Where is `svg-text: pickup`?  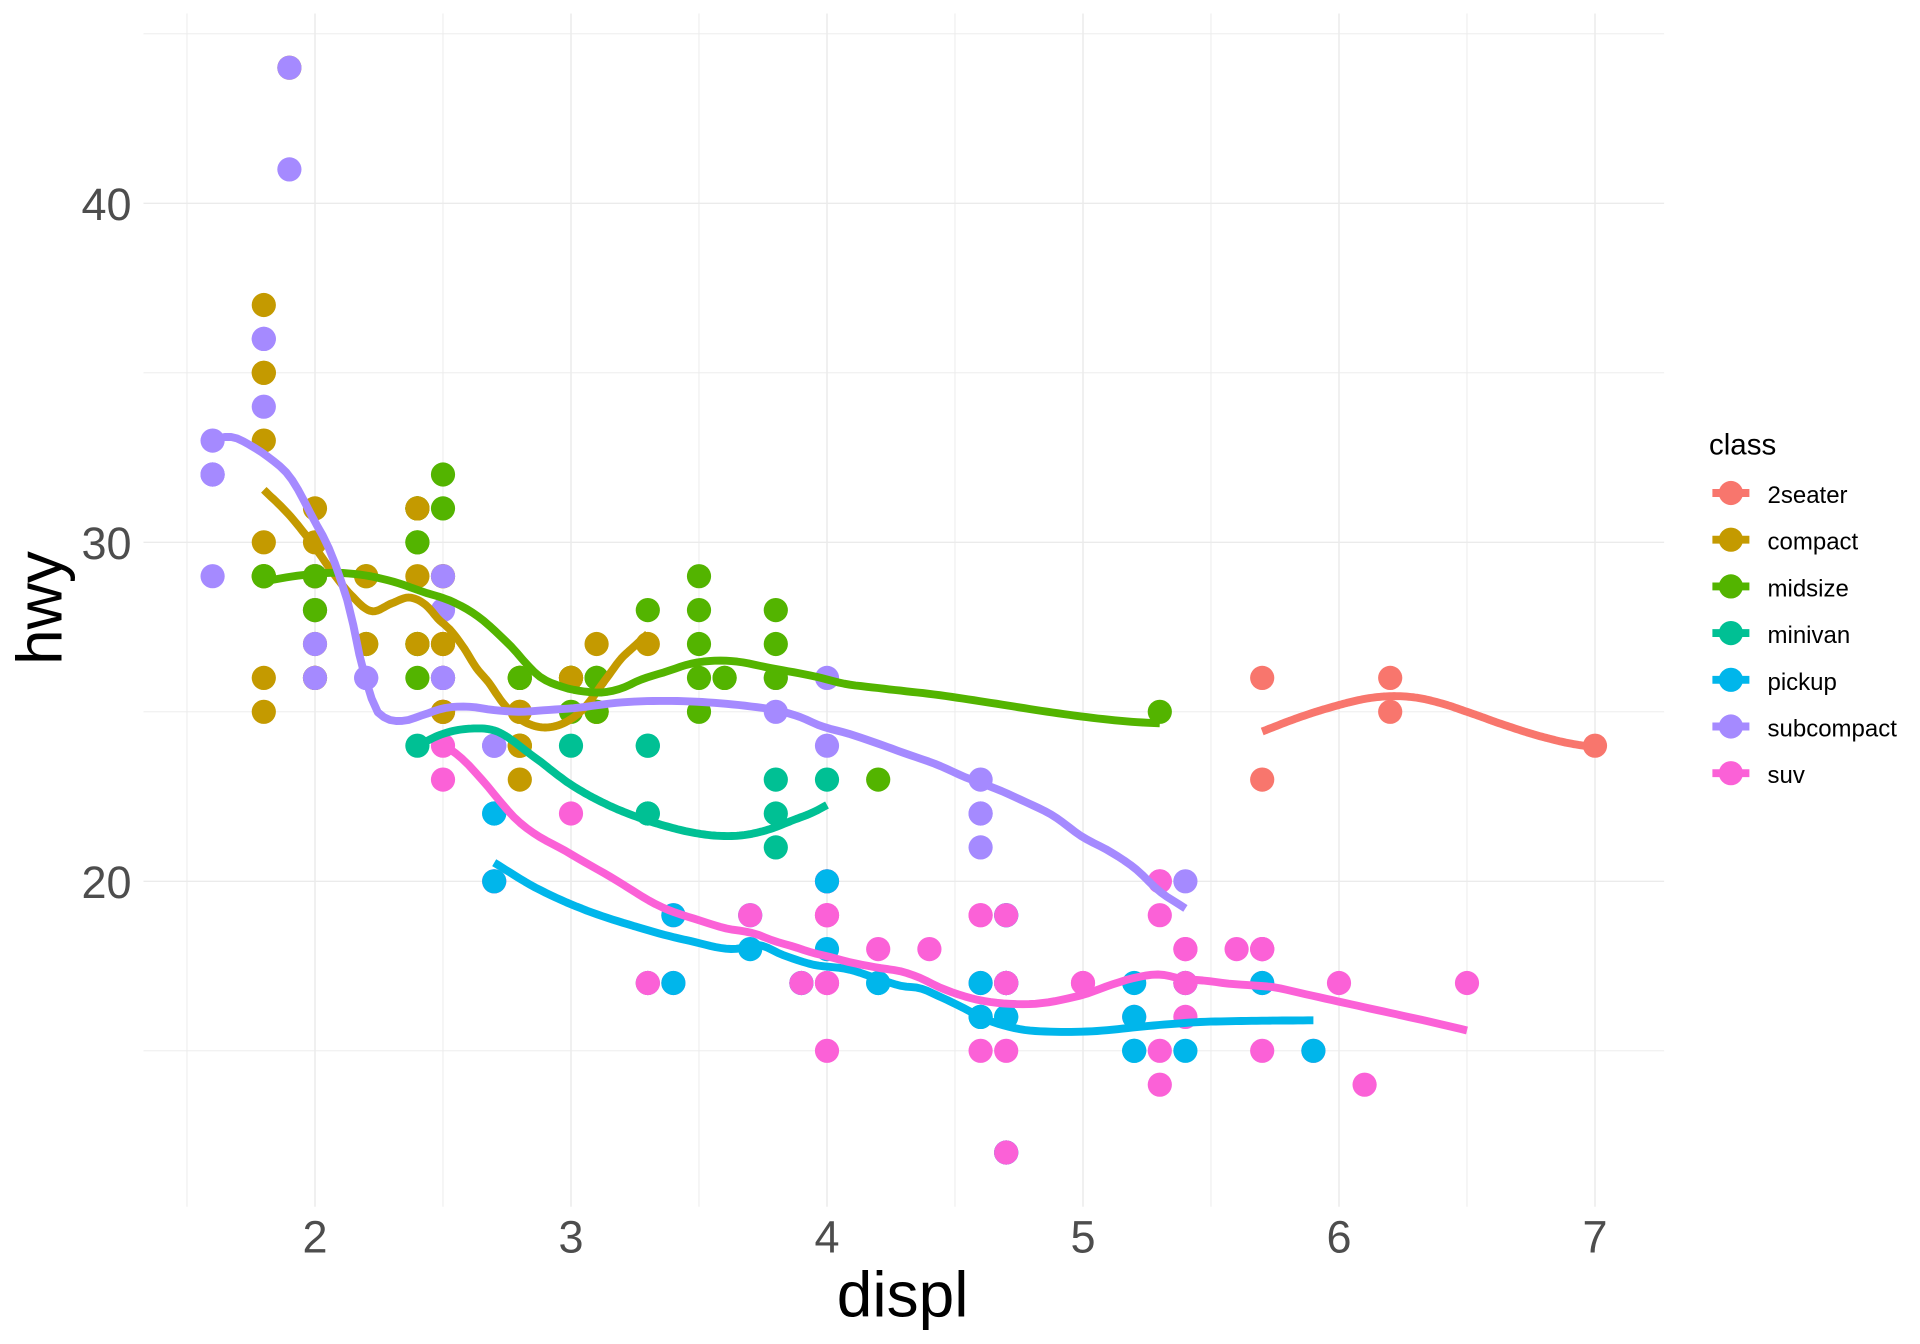
svg-text: pickup is located at coordinates (1802, 682).